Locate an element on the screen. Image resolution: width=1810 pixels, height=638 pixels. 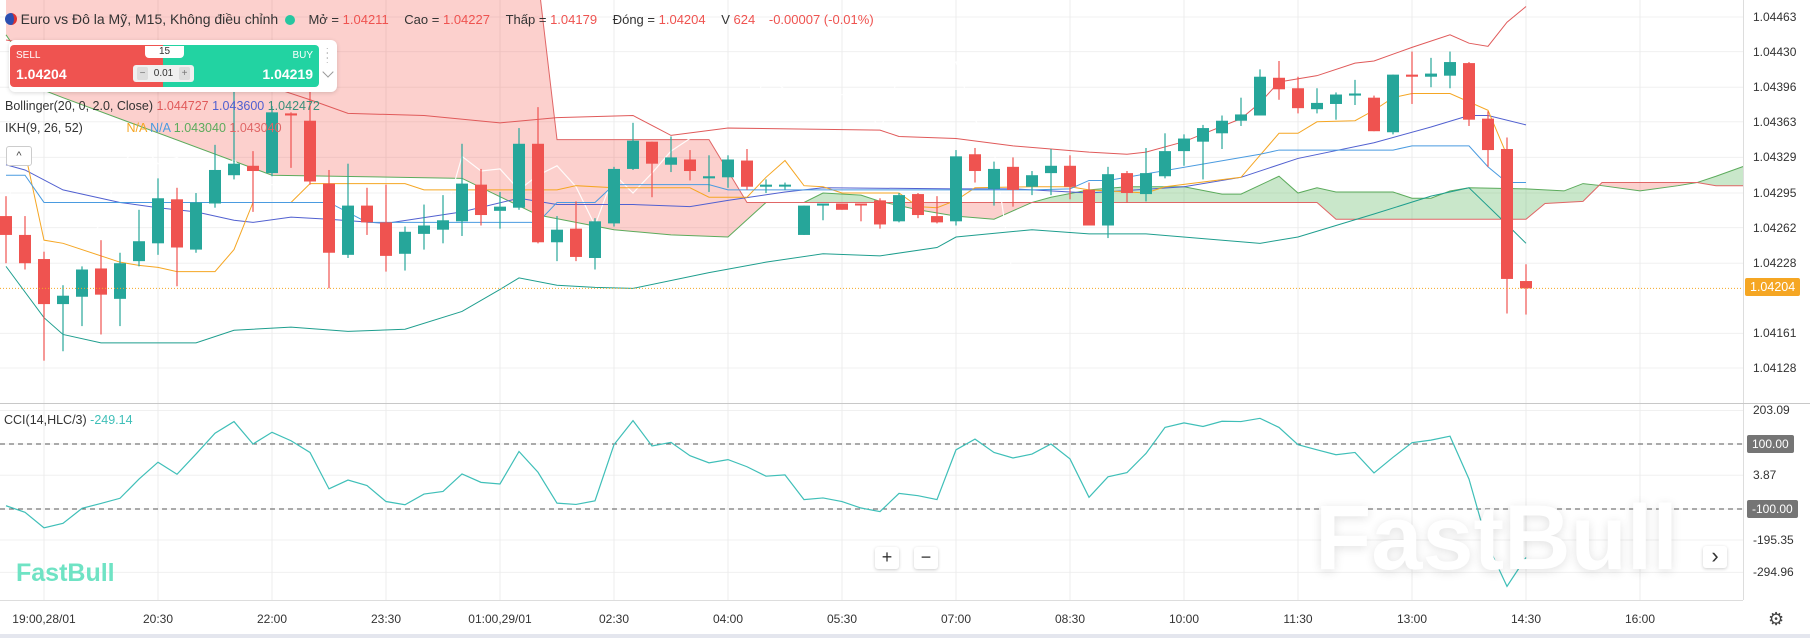
time-tick-label: 02:30 is located at coordinates (614, 619).